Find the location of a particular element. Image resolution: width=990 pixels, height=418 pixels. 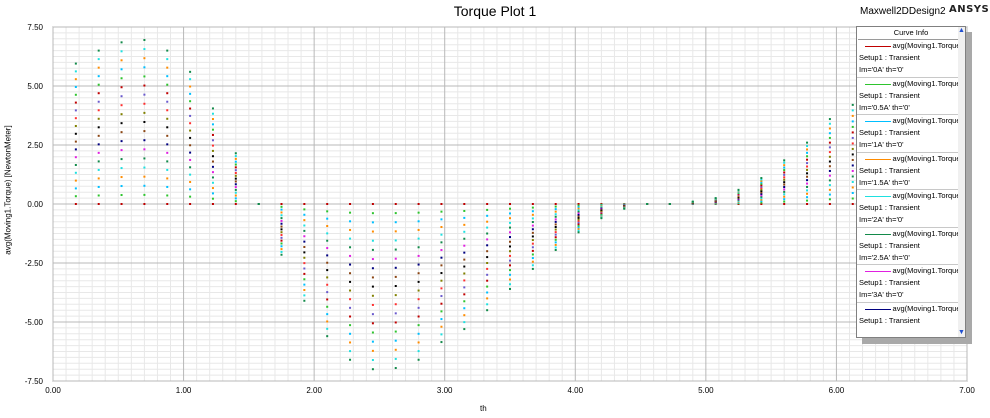

x-tick-label: 5.00 is located at coordinates (706, 390).